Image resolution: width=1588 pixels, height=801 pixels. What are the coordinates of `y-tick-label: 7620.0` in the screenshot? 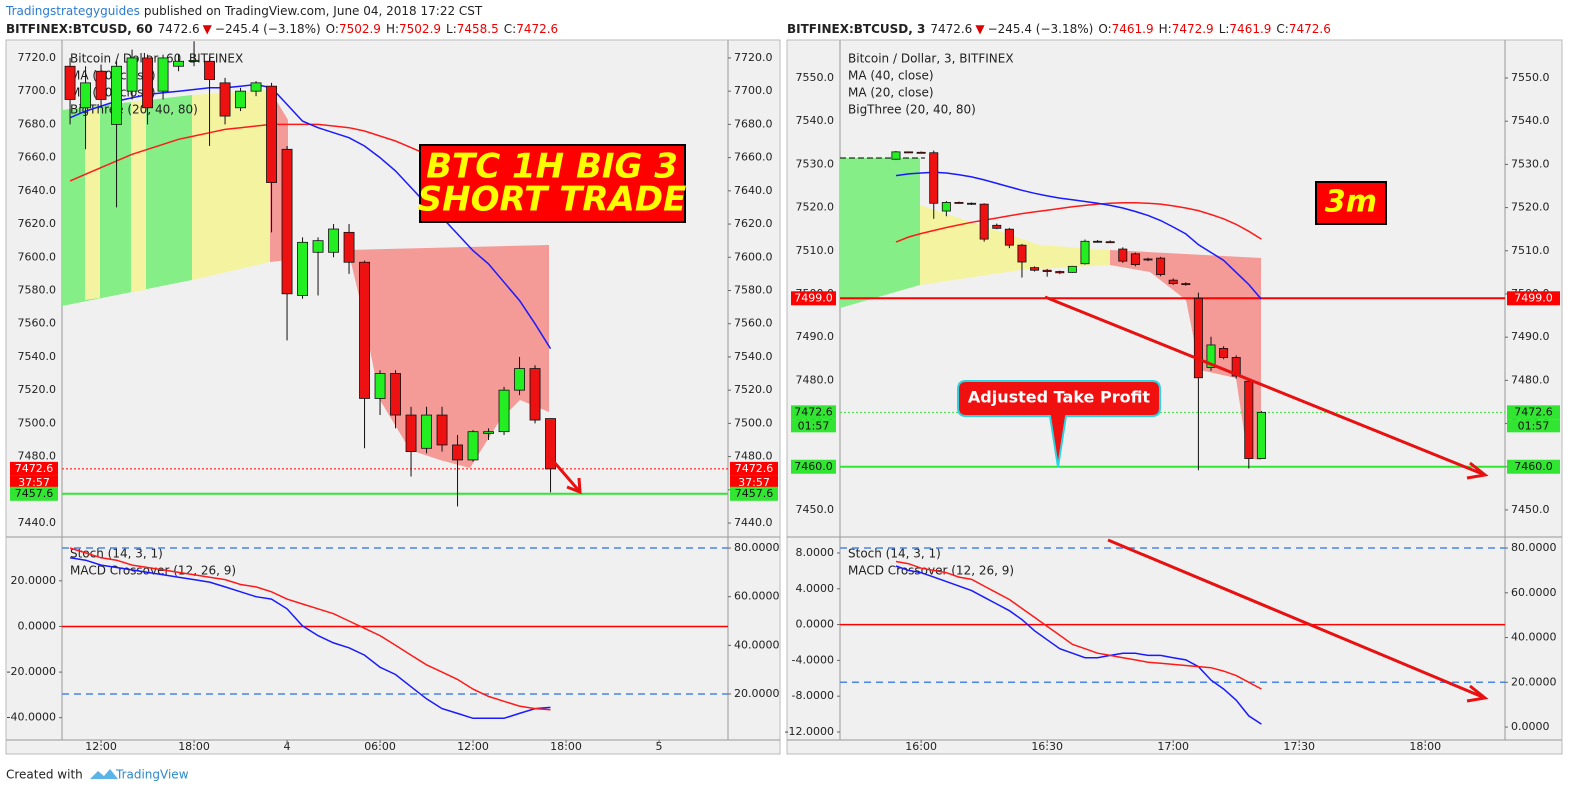 It's located at (753, 223).